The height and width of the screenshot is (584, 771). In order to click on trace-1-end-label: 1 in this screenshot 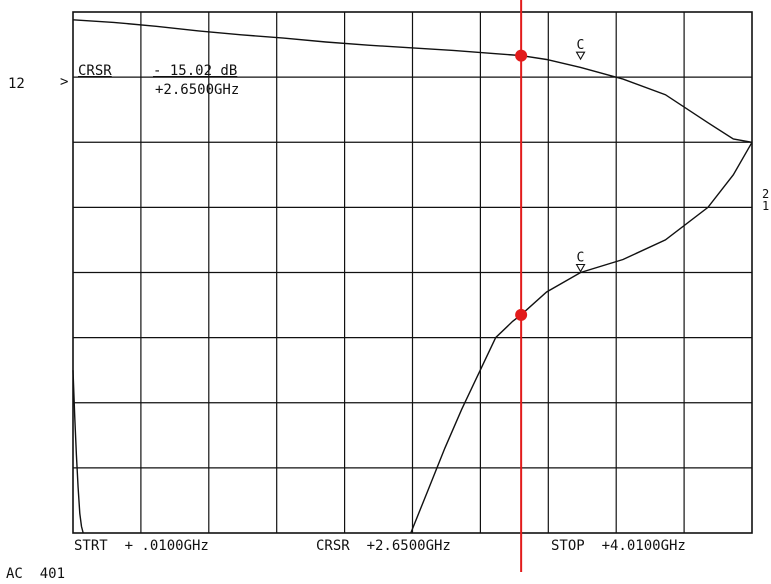, I will do `click(765, 206)`.